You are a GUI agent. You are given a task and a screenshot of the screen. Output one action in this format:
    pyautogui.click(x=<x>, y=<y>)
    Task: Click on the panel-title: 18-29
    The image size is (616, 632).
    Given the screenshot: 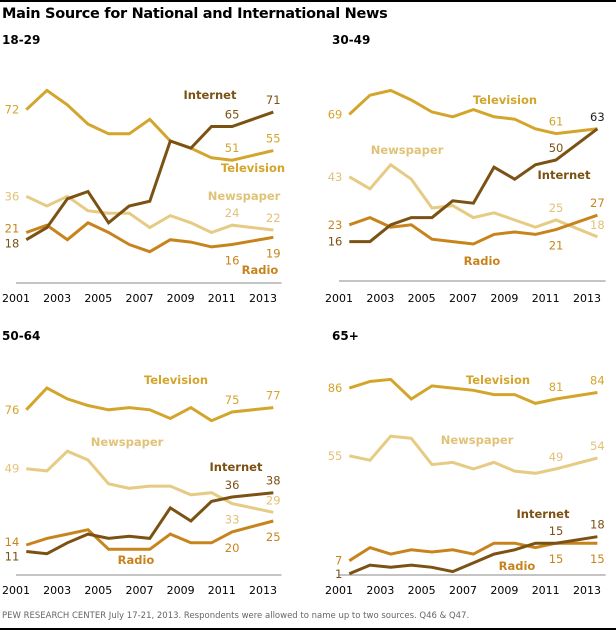 What is the action you would take?
    pyautogui.click(x=21, y=40)
    